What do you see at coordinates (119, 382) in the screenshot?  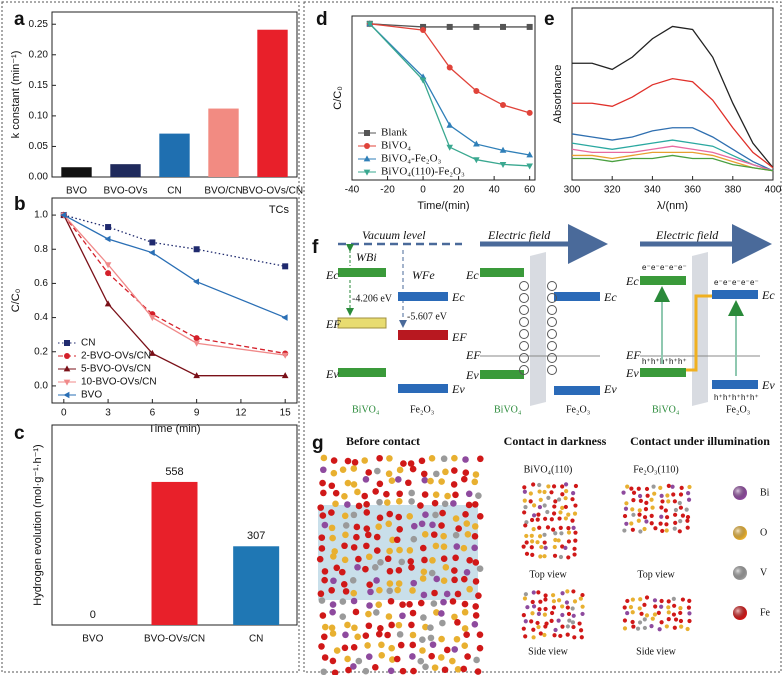 I see `legend-label: 10-BVO-OVs/CN` at bounding box center [119, 382].